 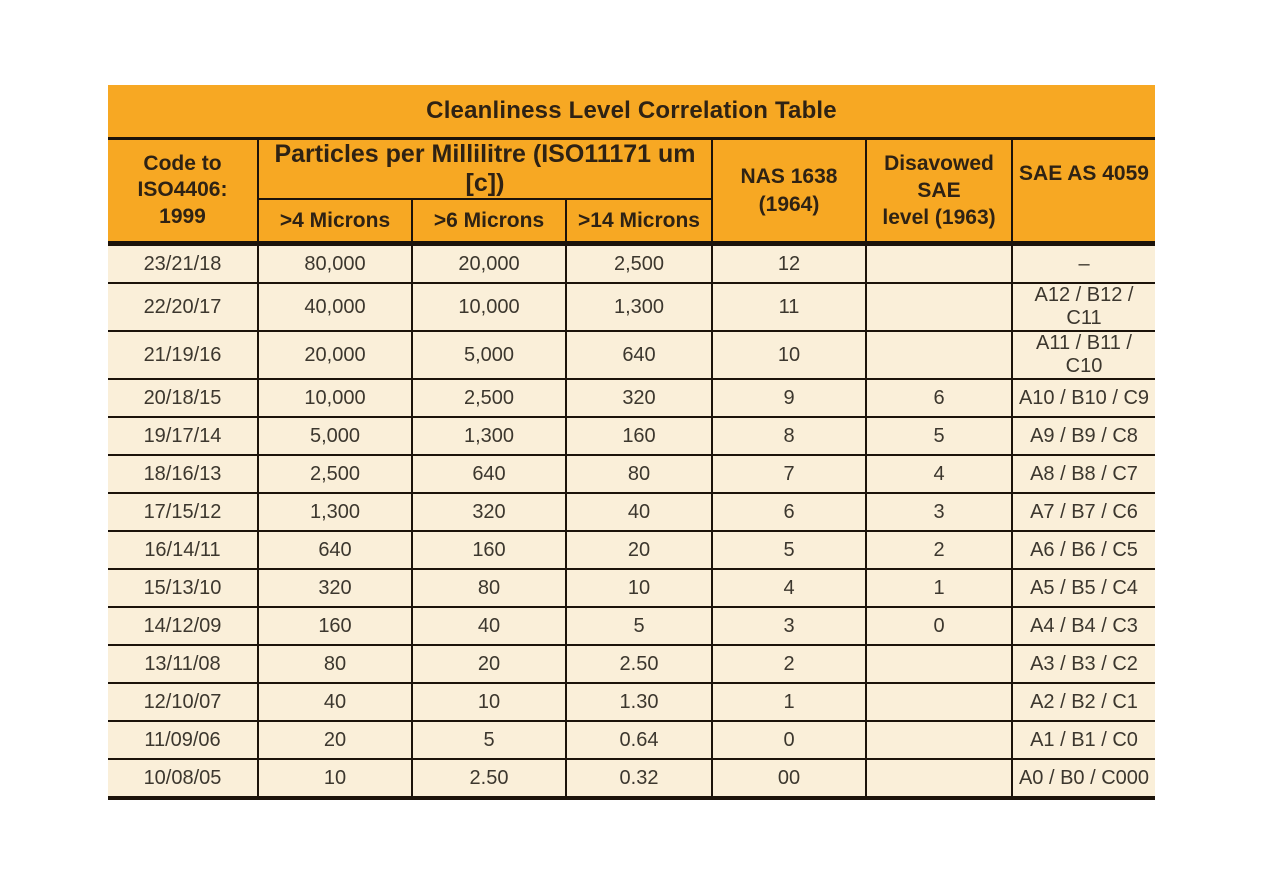 I want to click on table-cell: 19/17/14, so click(x=183, y=436).